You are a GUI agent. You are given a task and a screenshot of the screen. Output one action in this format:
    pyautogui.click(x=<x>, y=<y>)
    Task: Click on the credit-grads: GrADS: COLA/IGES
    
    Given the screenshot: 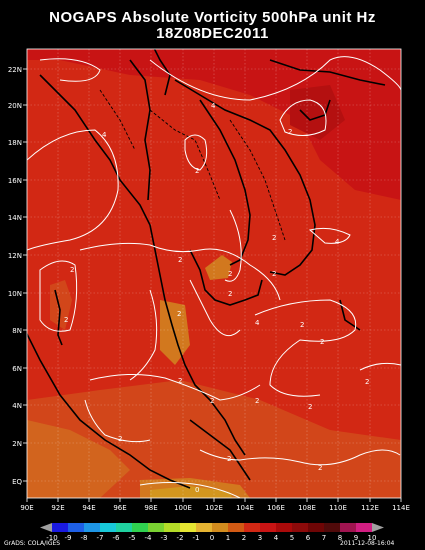 What is the action you would take?
    pyautogui.click(x=32, y=543)
    